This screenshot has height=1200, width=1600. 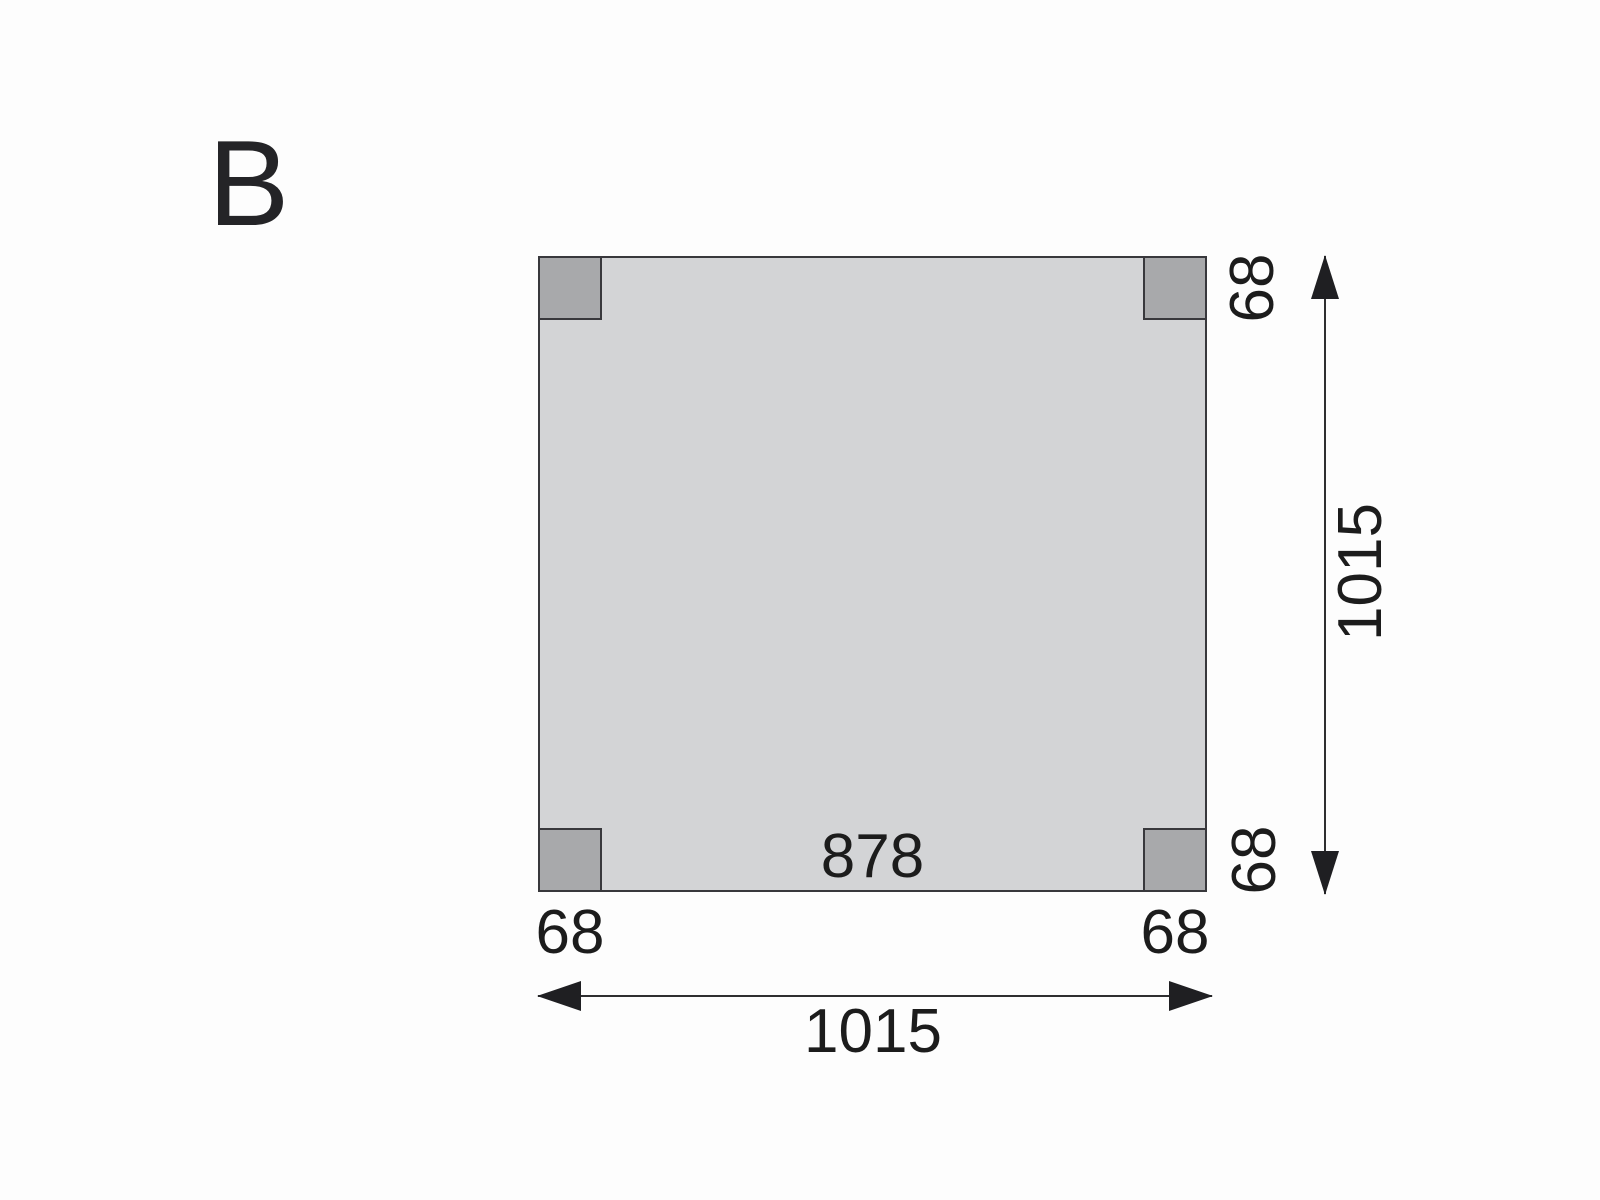 I want to click on arrowhead-down-icon, so click(x=1325, y=873).